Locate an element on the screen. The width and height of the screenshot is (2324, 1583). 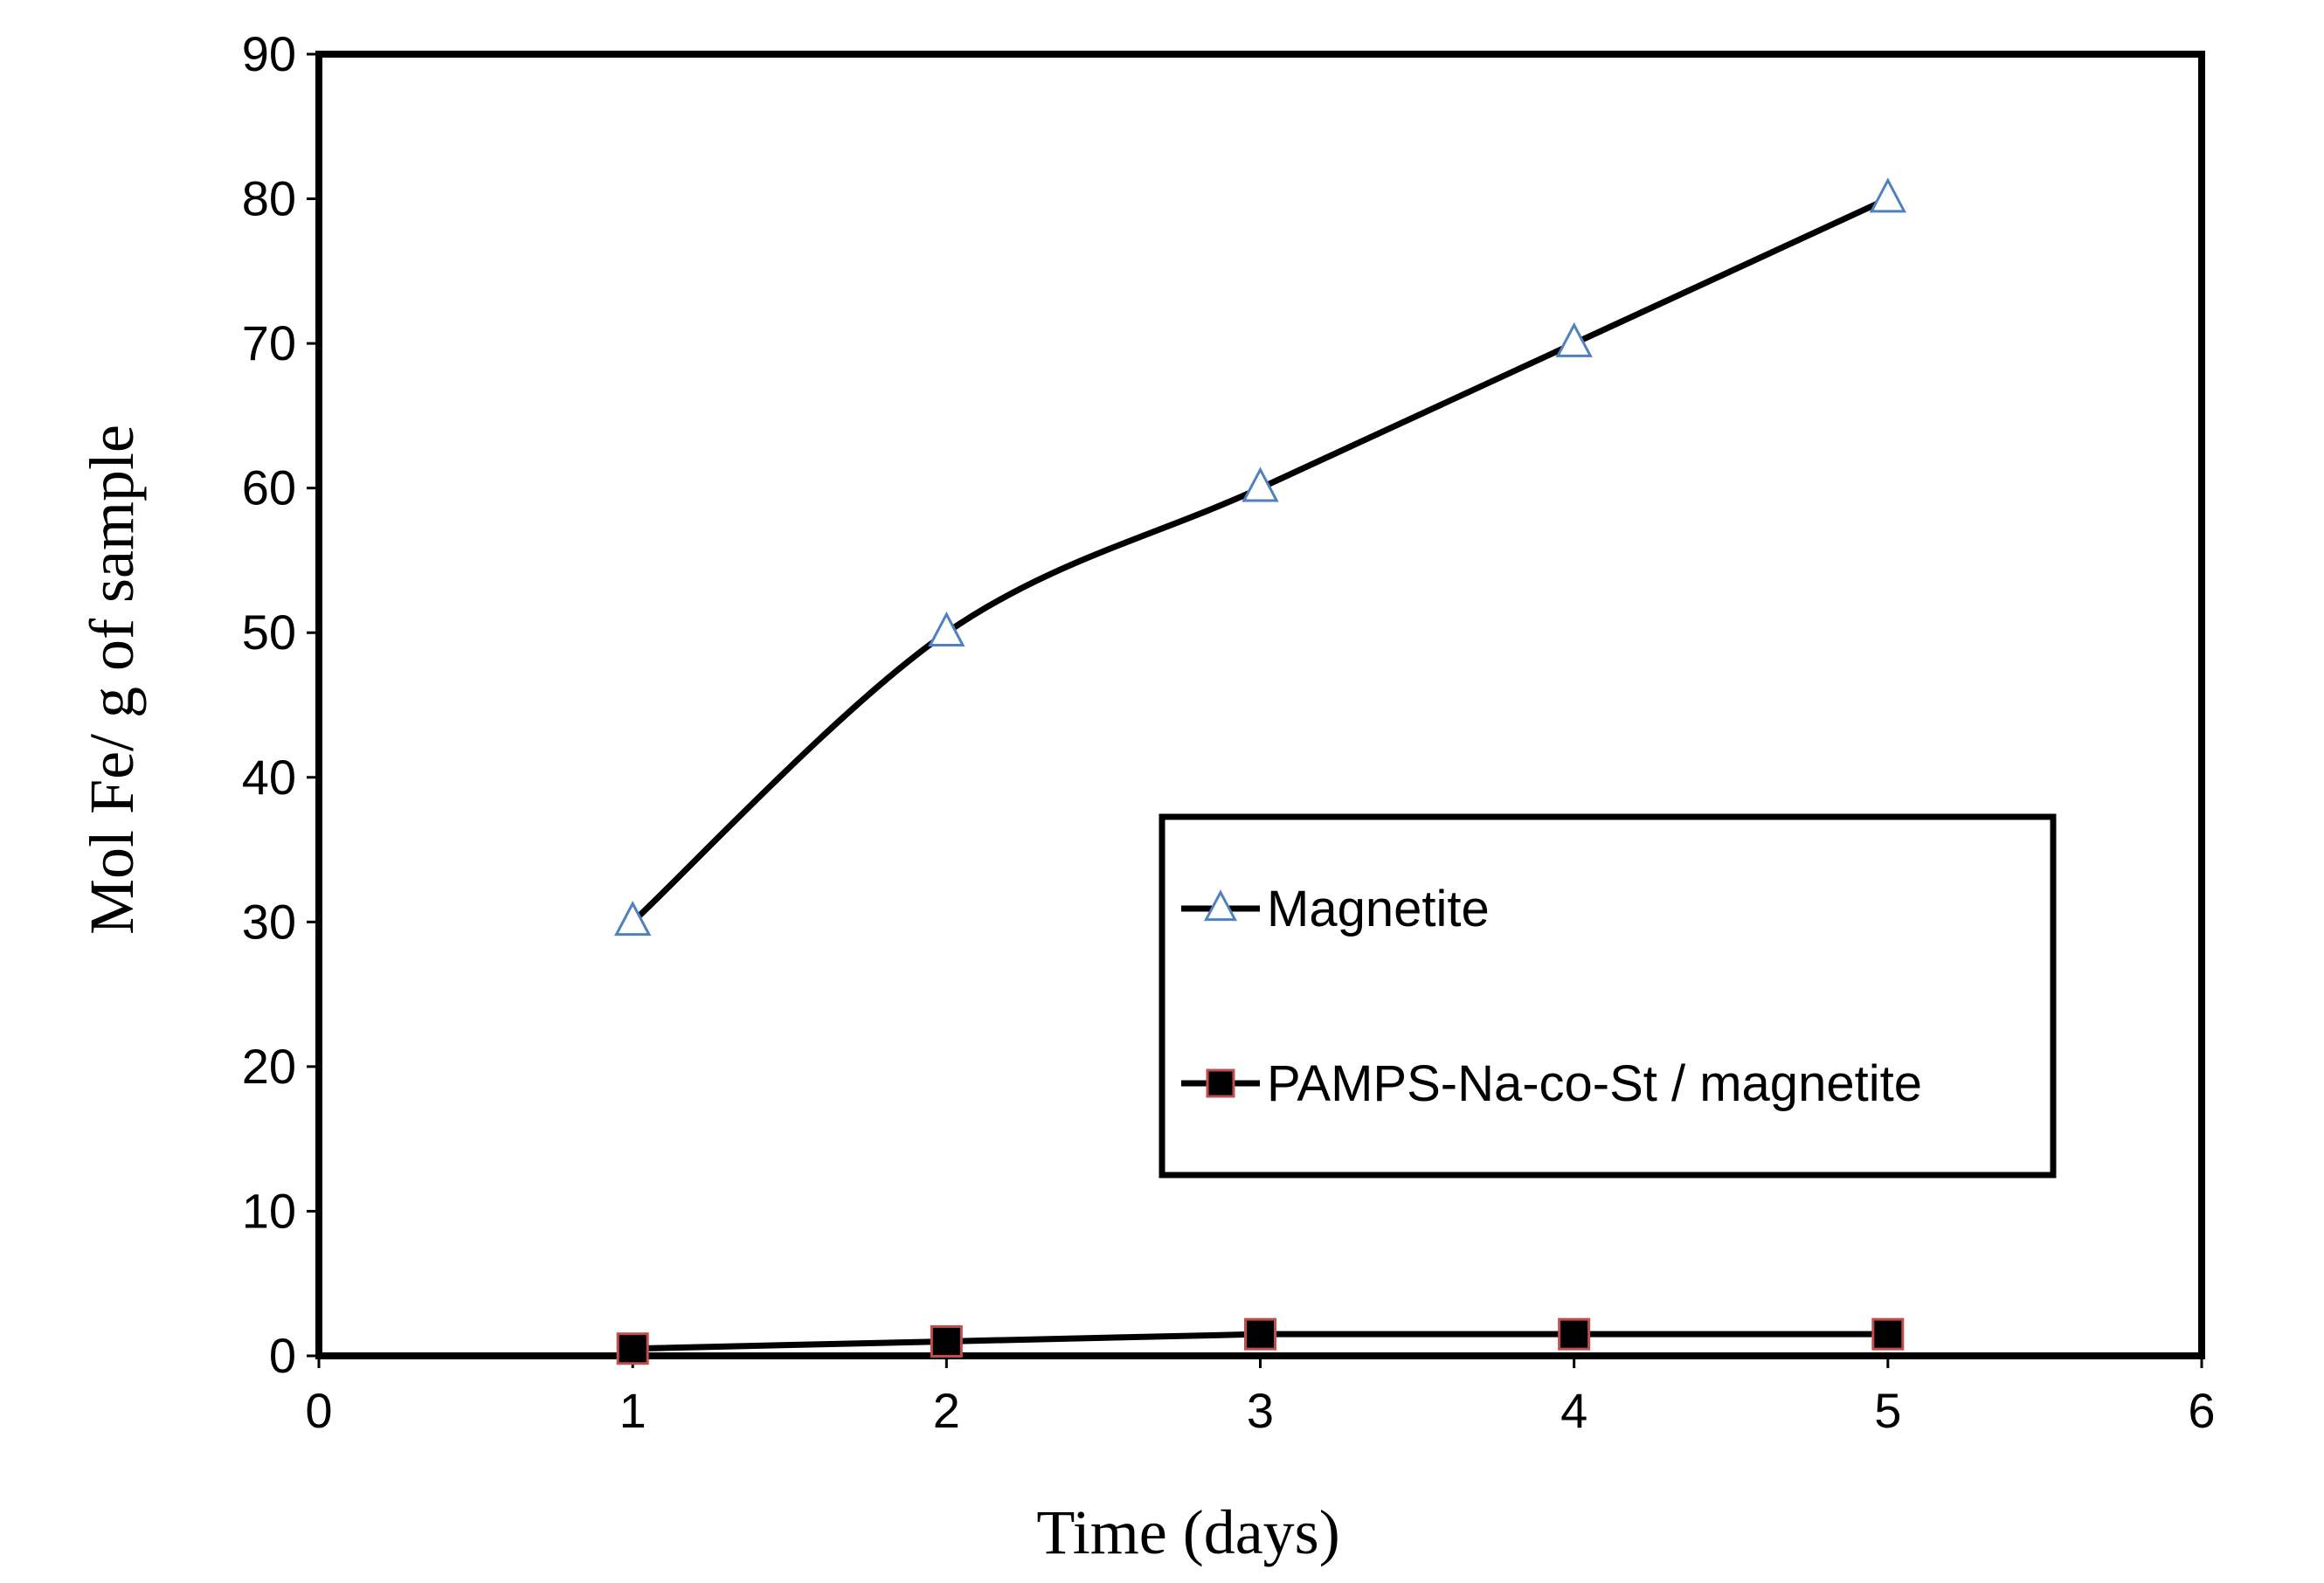
legend-item-2: PAMPS-Na-co-St / magnetite is located at coordinates (1552, 1083).